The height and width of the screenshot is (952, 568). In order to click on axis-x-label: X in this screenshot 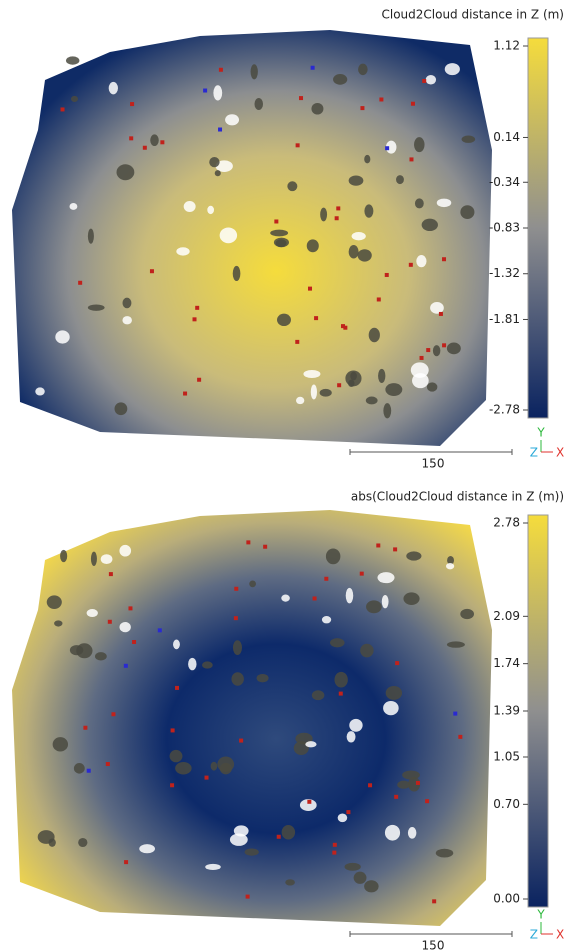, I will do `click(560, 453)`.